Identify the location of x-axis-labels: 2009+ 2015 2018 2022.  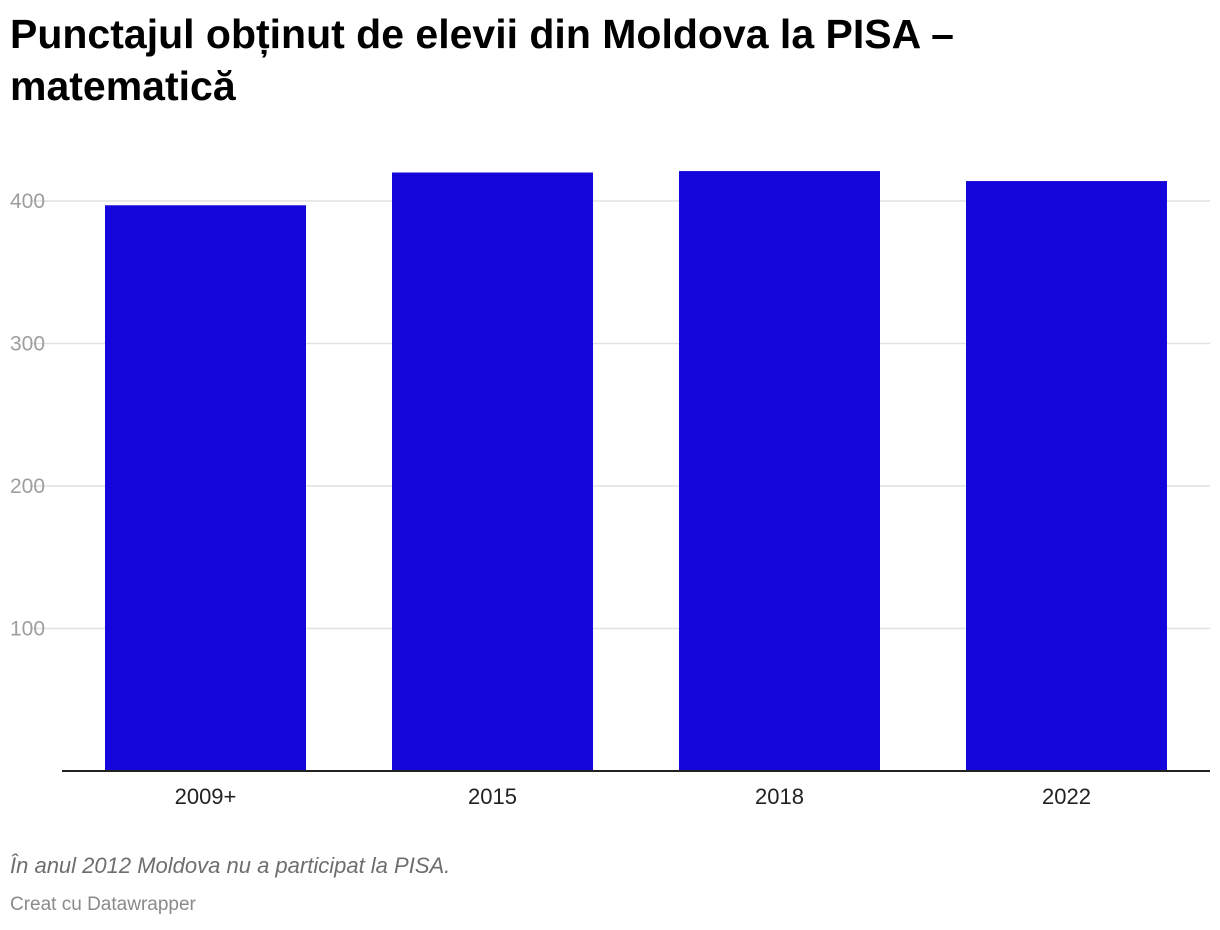
(633, 796).